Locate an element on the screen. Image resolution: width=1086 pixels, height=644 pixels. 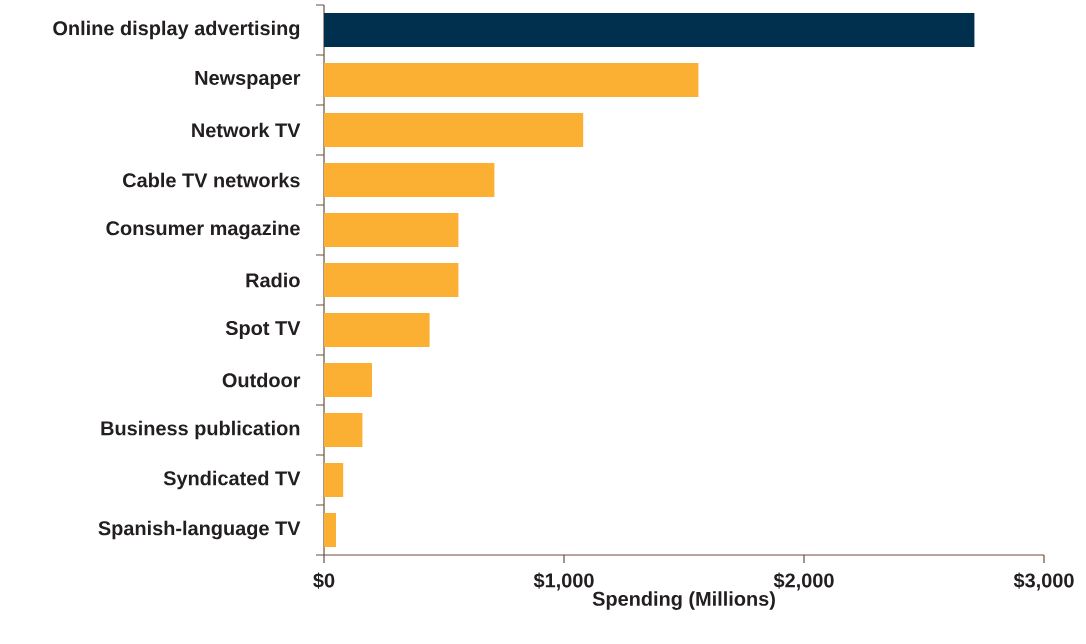
y-tick-label: Outdoor is located at coordinates (261, 380).